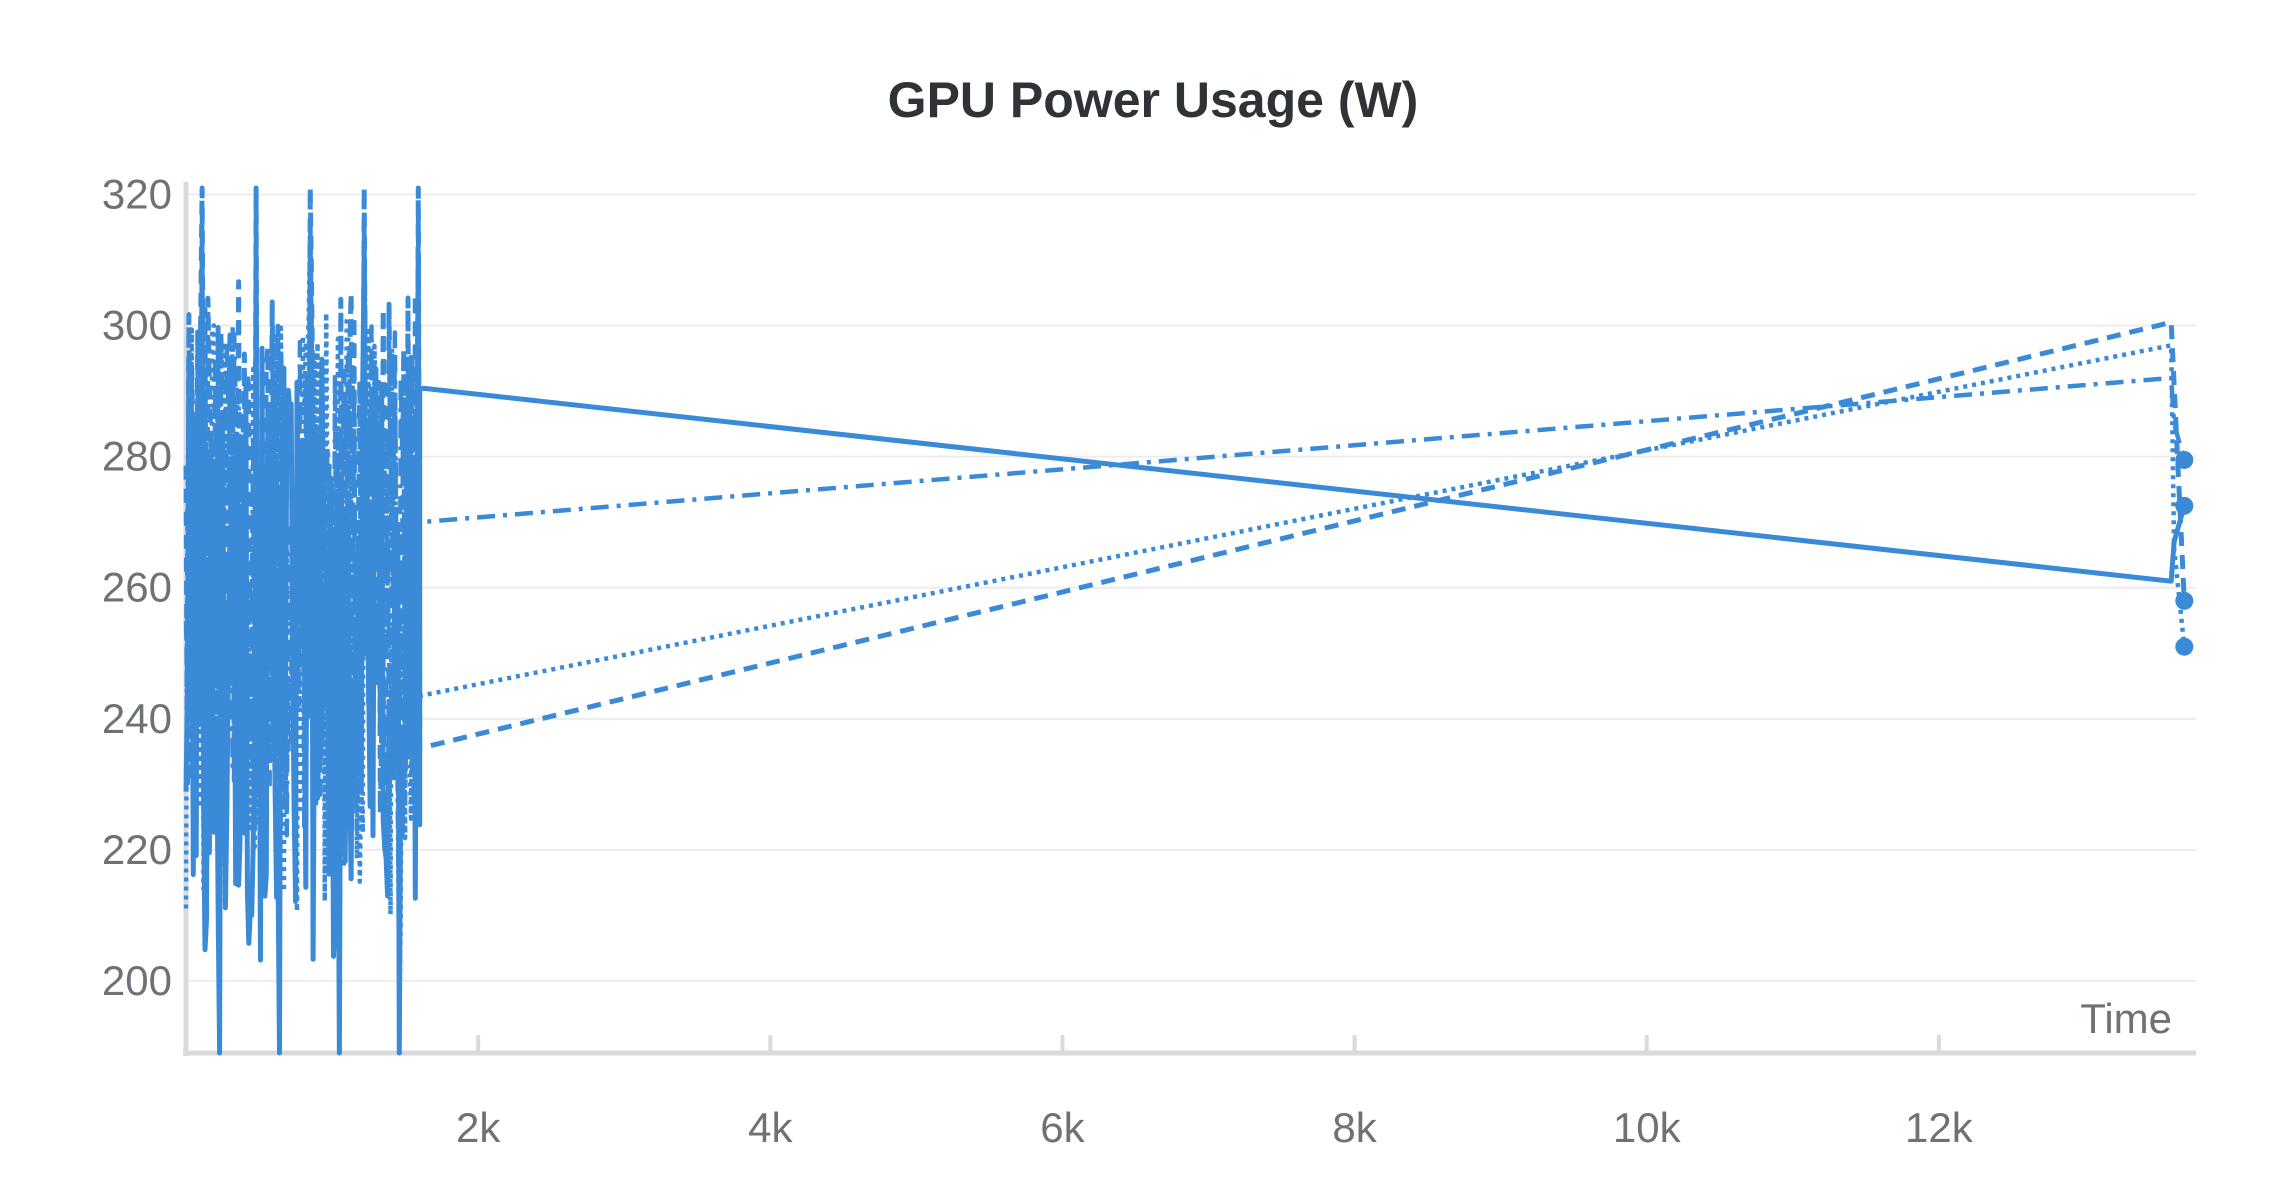 The height and width of the screenshot is (1200, 2275). What do you see at coordinates (2126, 1018) in the screenshot?
I see `x-axis-label: Time` at bounding box center [2126, 1018].